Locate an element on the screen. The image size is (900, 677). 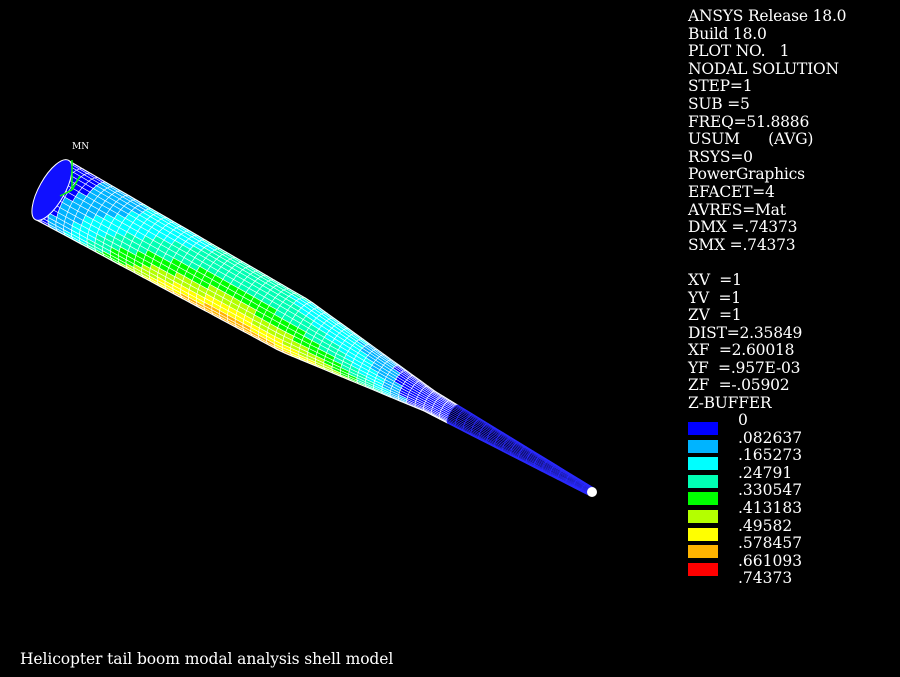
legend-row: 0 is located at coordinates (788, 421).